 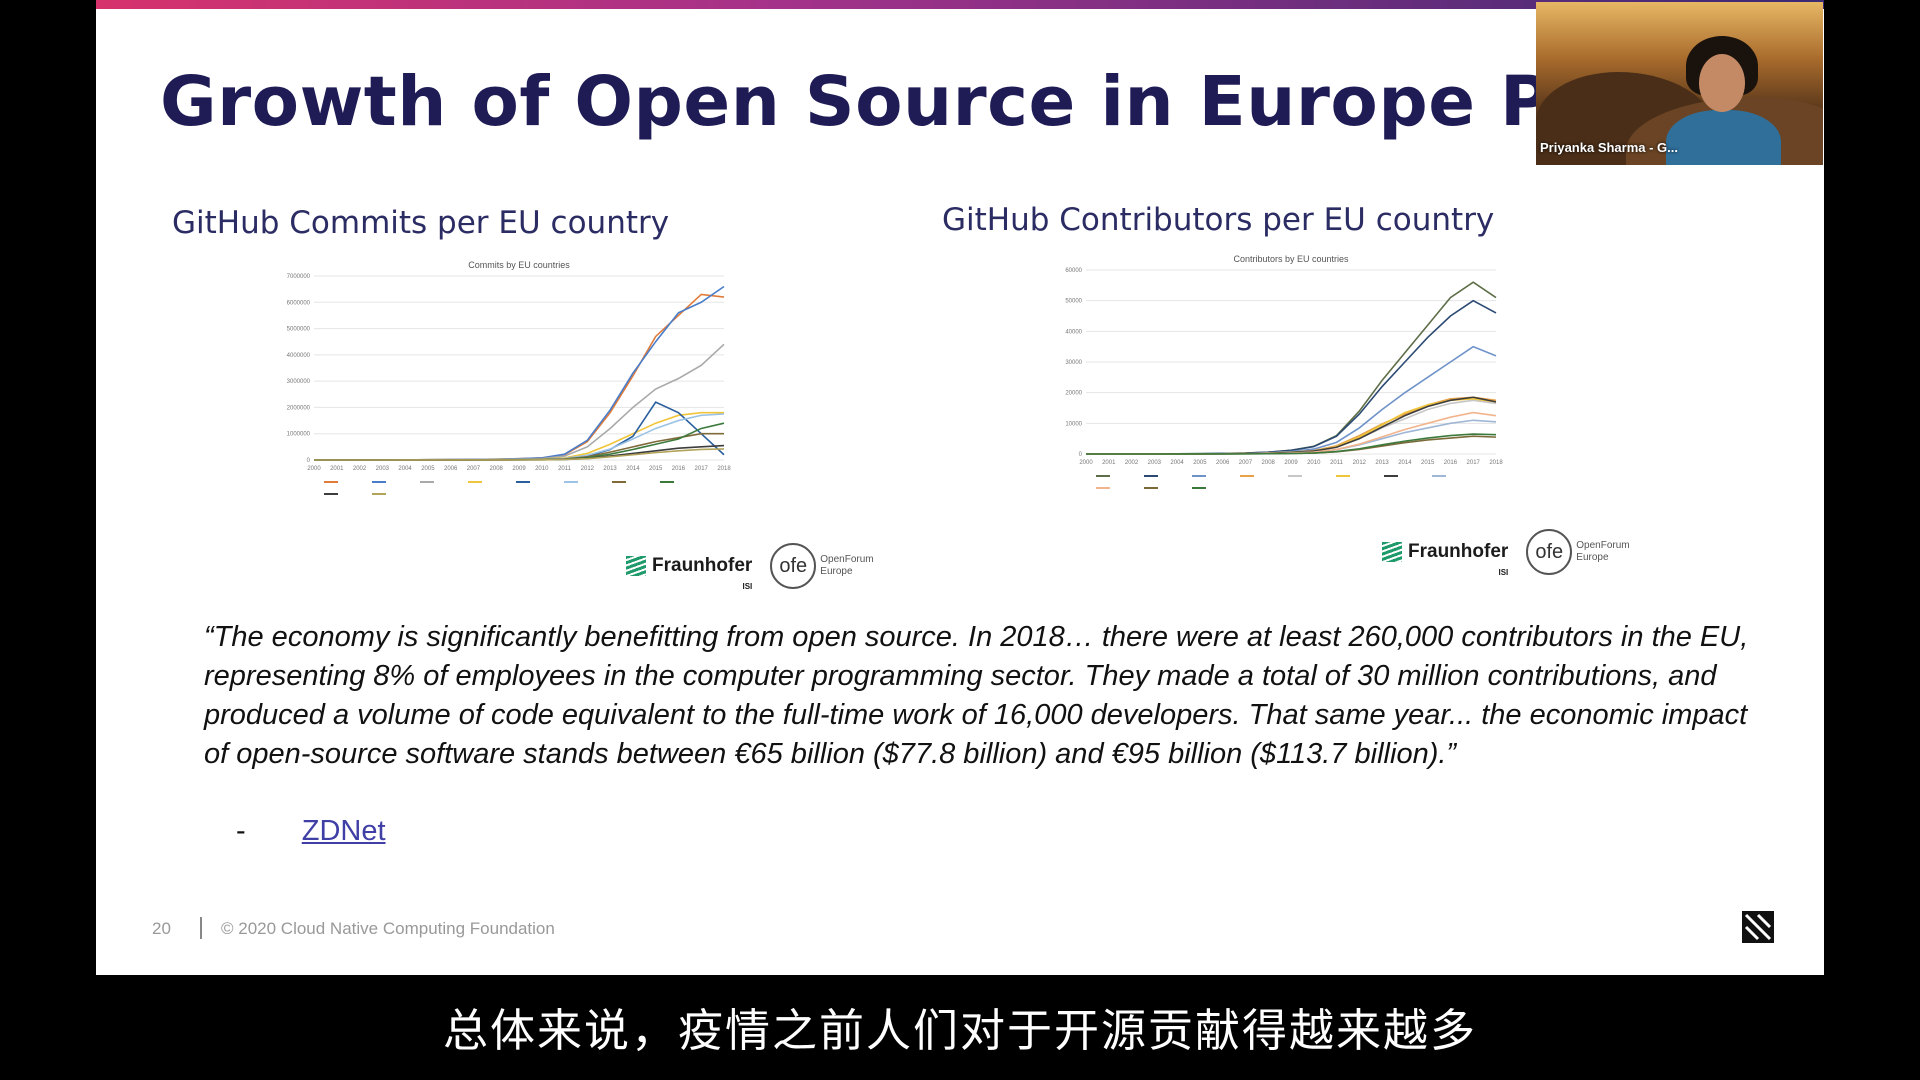 I want to click on right-chart-heading: GitHub Contributors per EU country, so click(x=1218, y=220).